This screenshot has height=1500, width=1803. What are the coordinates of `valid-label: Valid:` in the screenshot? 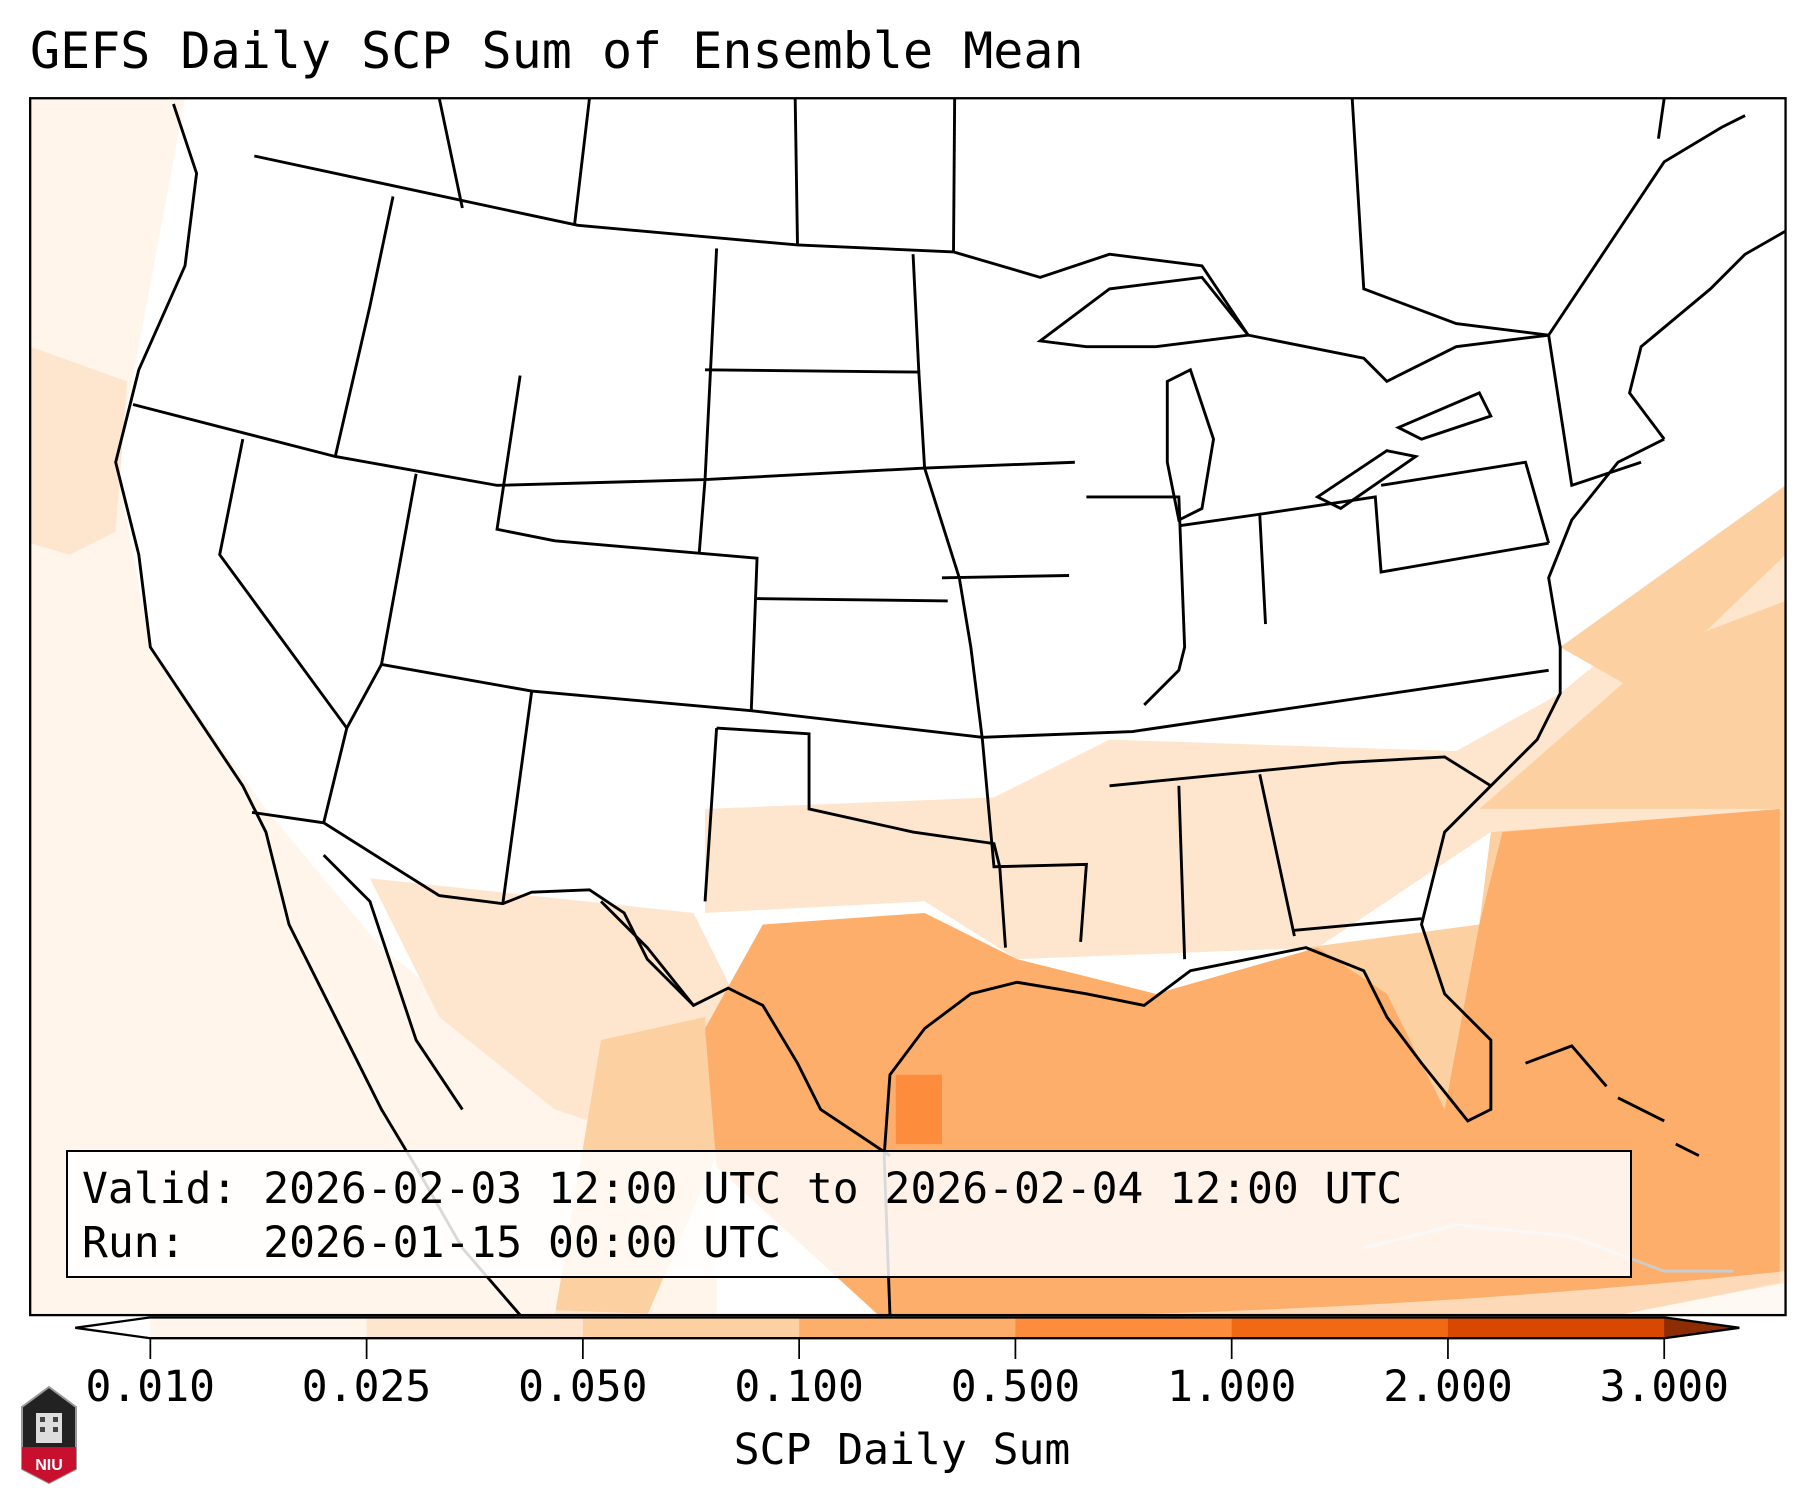 It's located at (160, 1189).